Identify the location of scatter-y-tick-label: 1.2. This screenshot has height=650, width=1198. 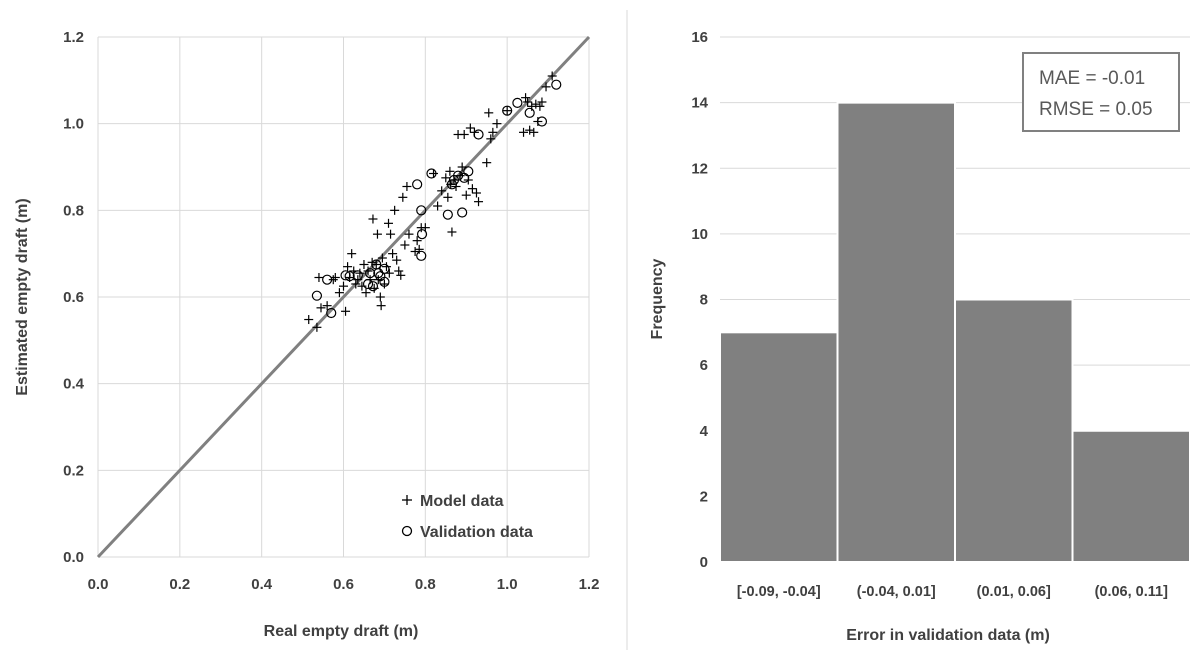
(73, 37).